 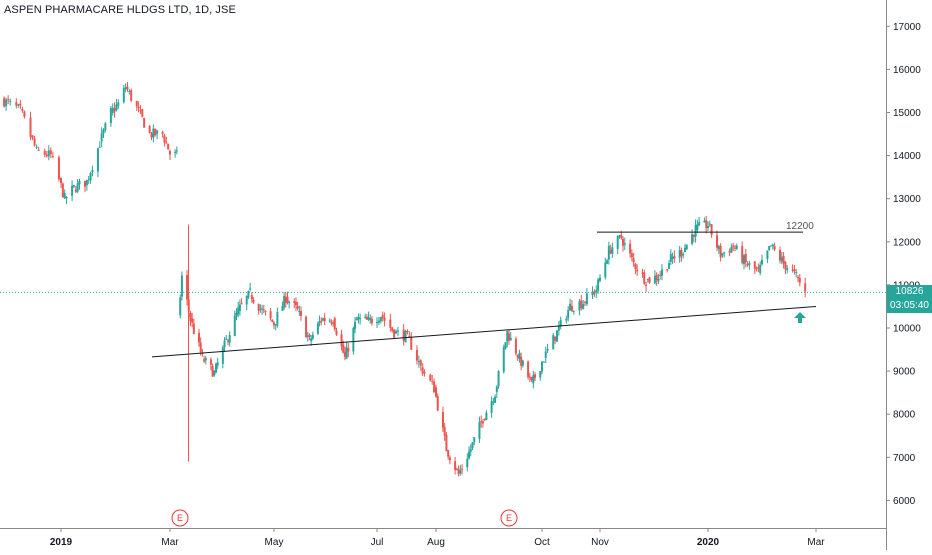 What do you see at coordinates (904, 415) in the screenshot?
I see `y-tick-label: 8000` at bounding box center [904, 415].